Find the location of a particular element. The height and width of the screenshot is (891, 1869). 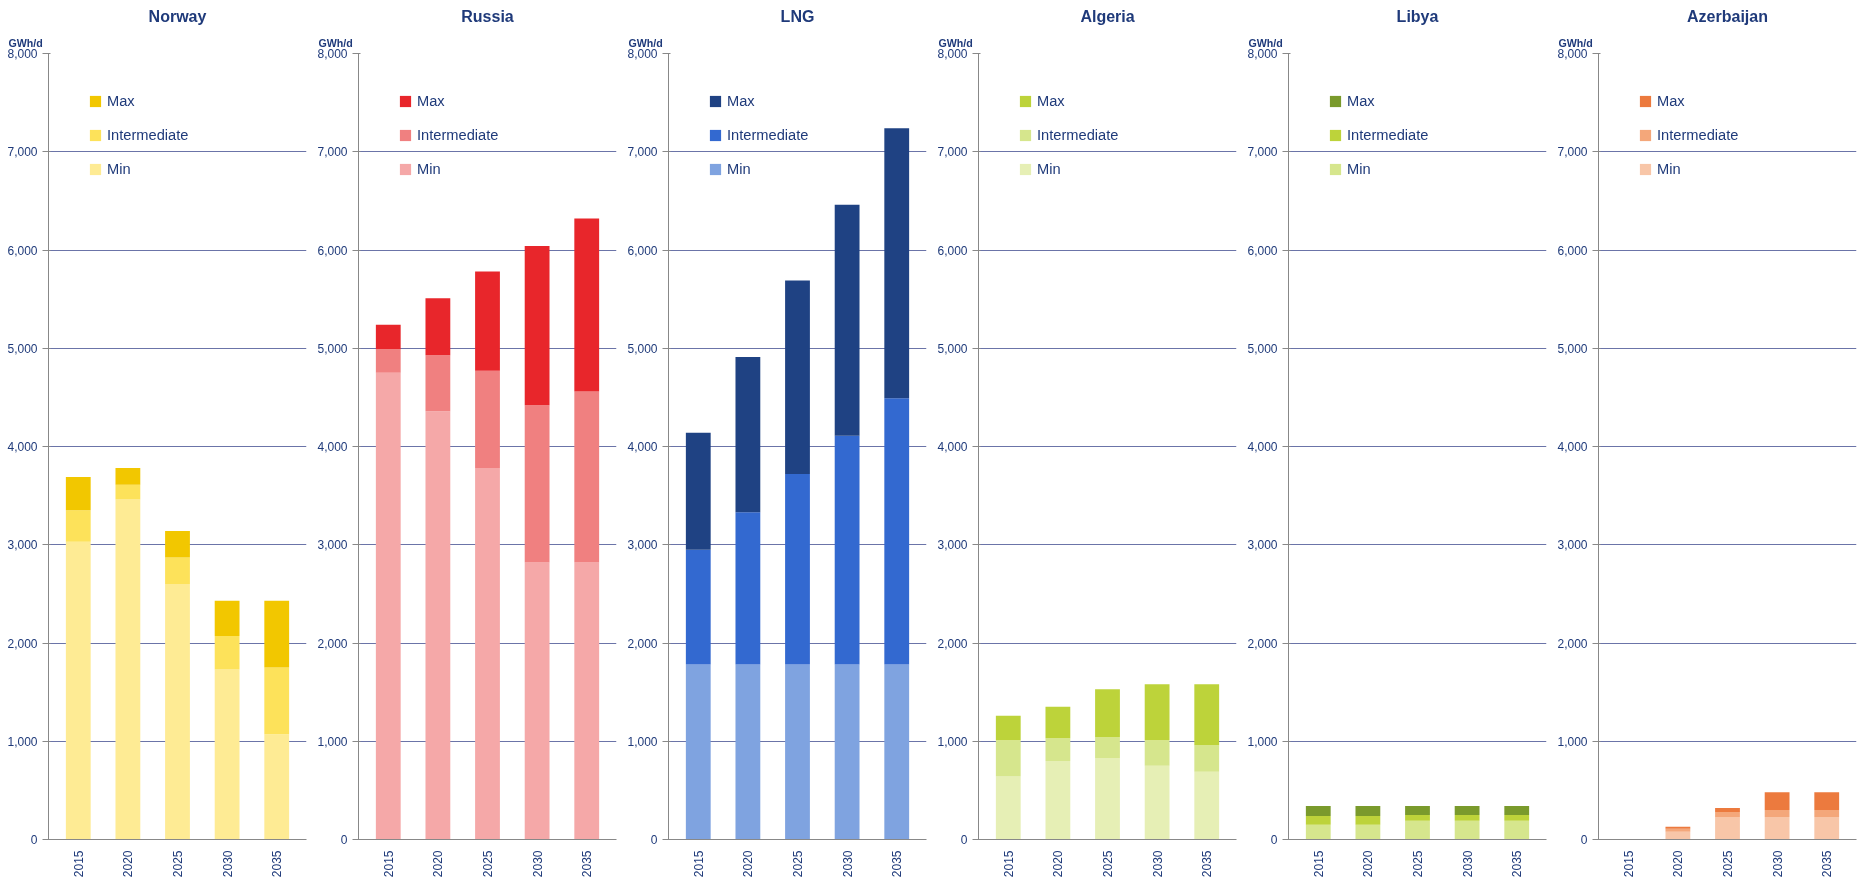

legend-label: Intermediate is located at coordinates (1388, 135).